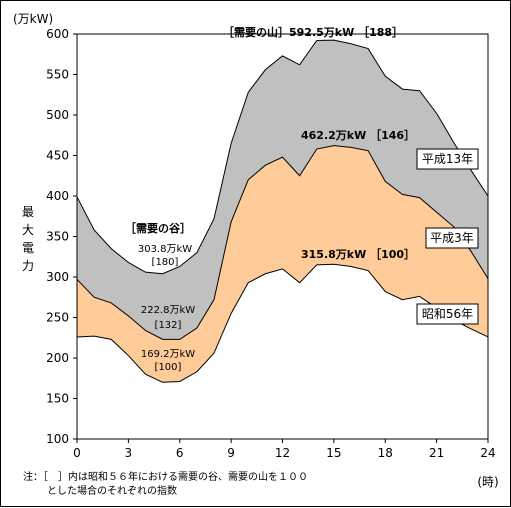  Describe the element at coordinates (165, 249) in the screenshot. I see `h13-trough-value: 303.8万kW` at that location.